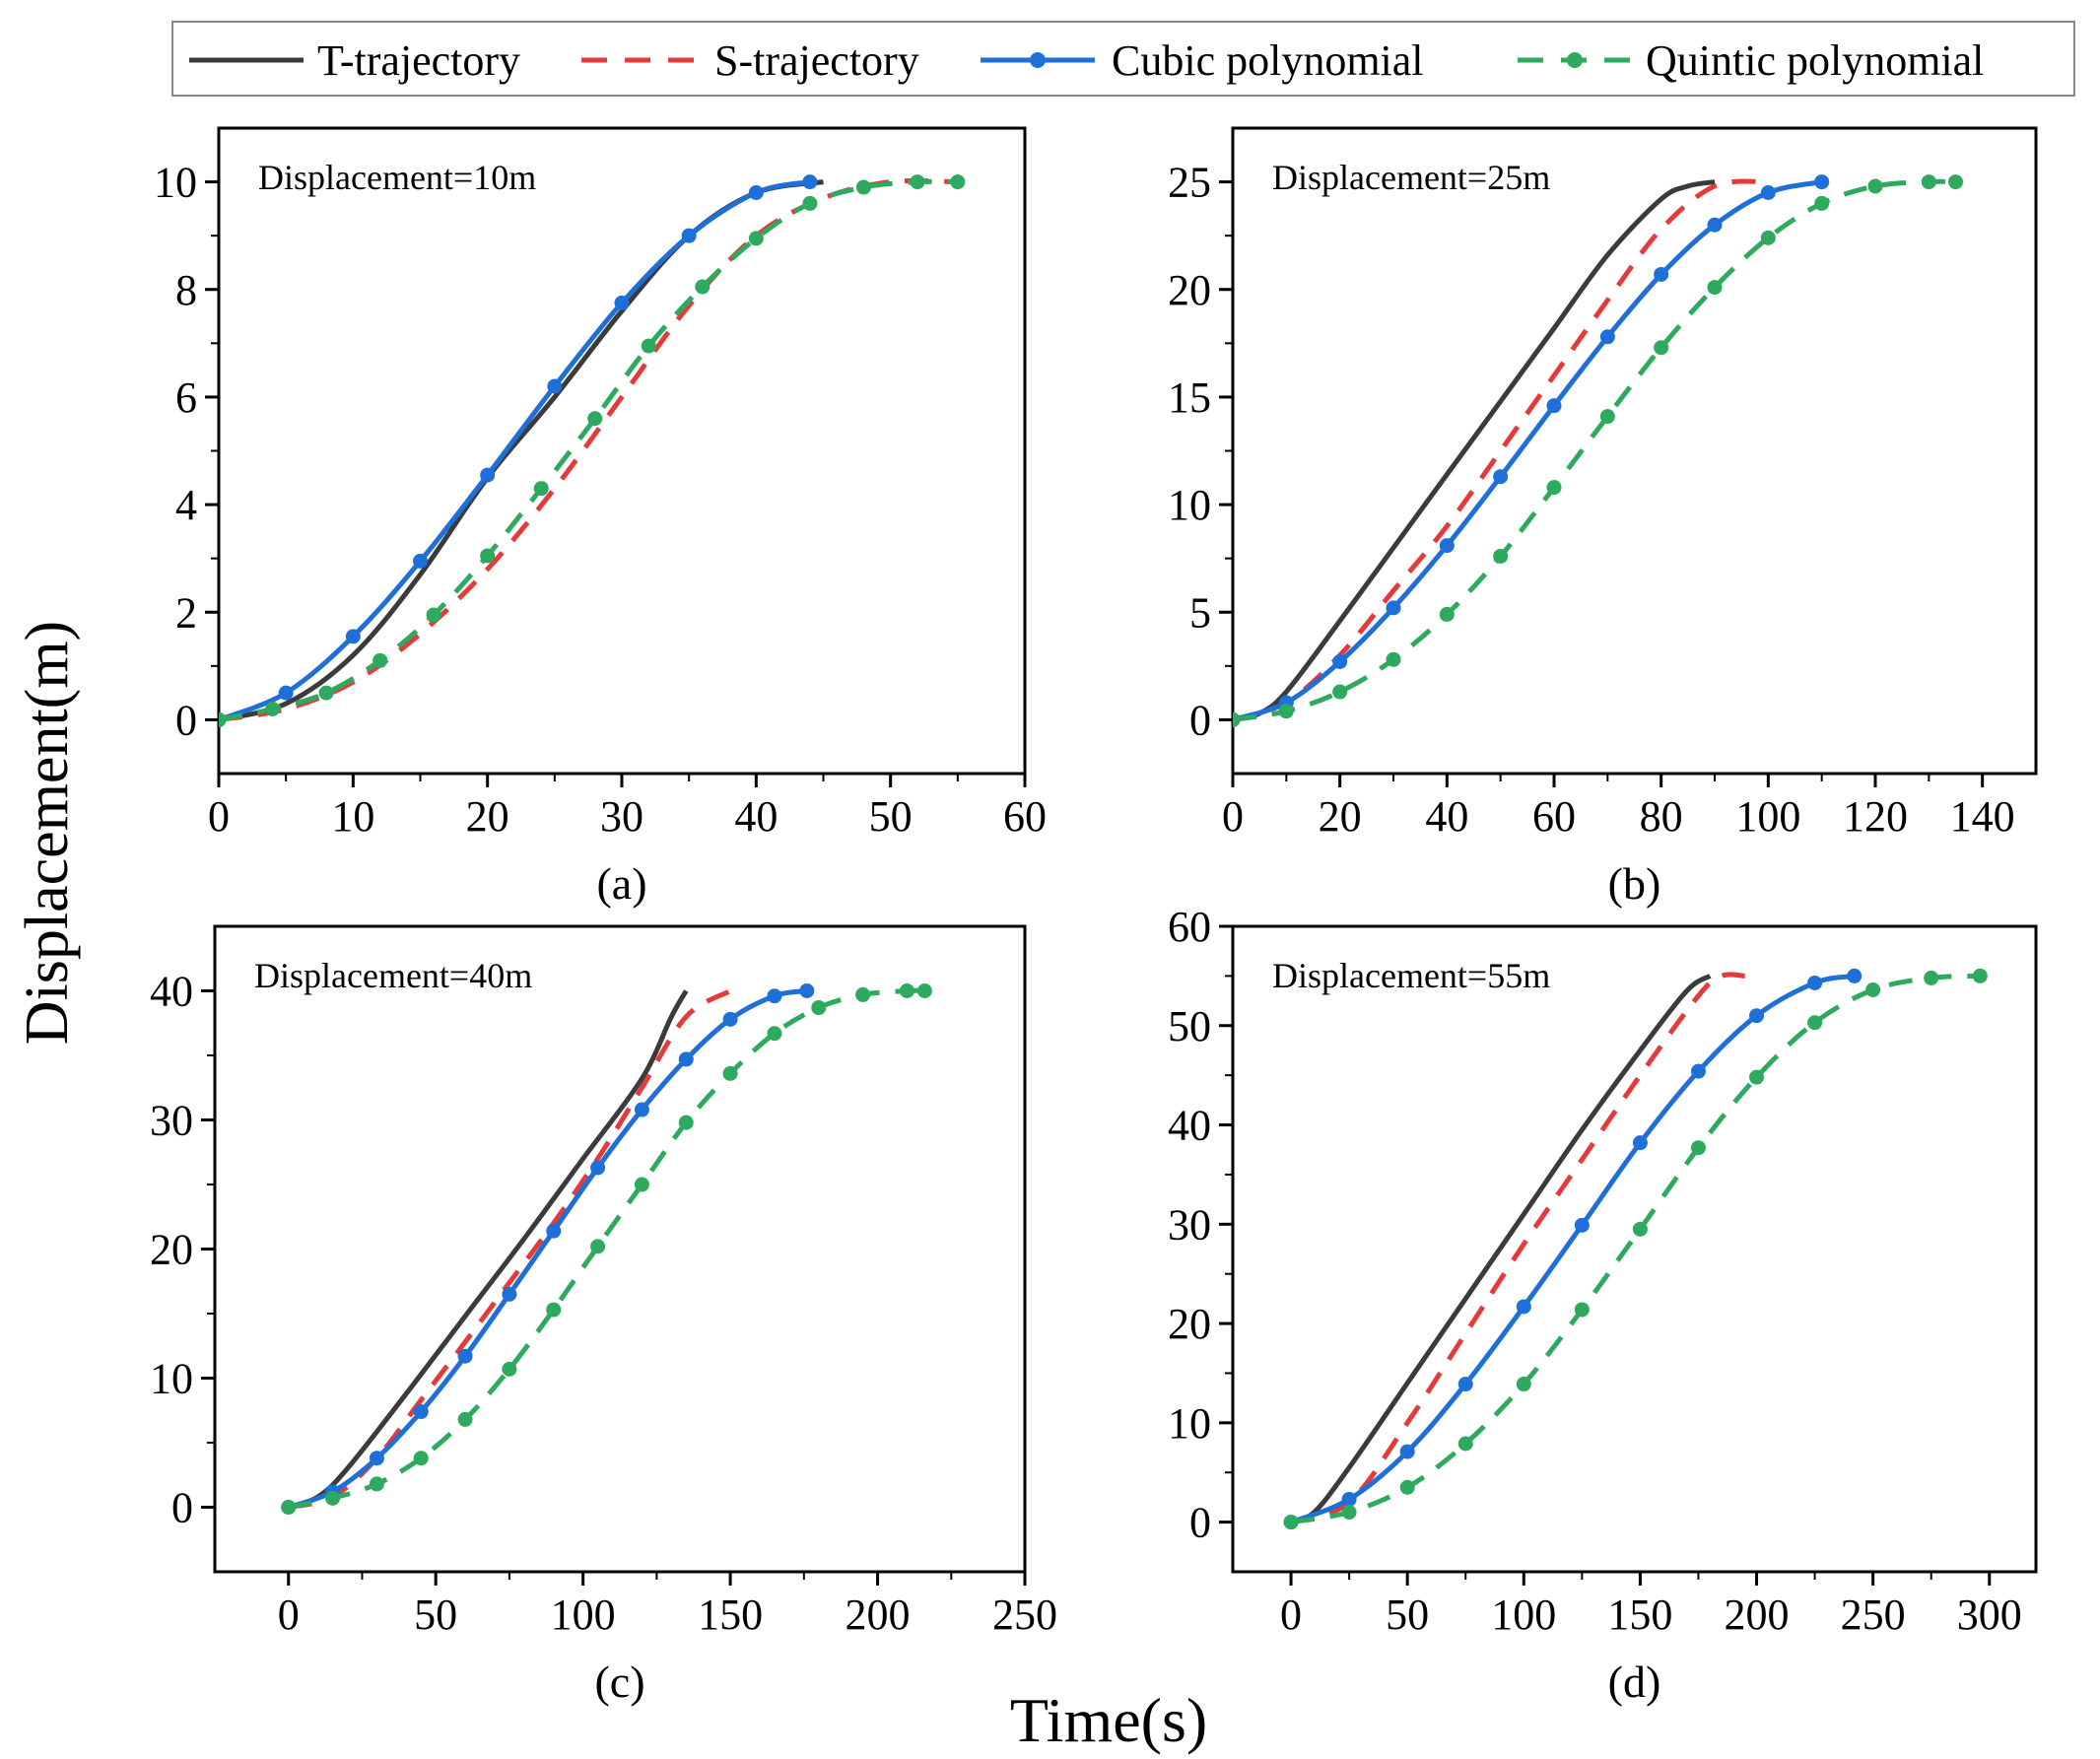  What do you see at coordinates (1024, 1615) in the screenshot?
I see `x-tick-label: 250` at bounding box center [1024, 1615].